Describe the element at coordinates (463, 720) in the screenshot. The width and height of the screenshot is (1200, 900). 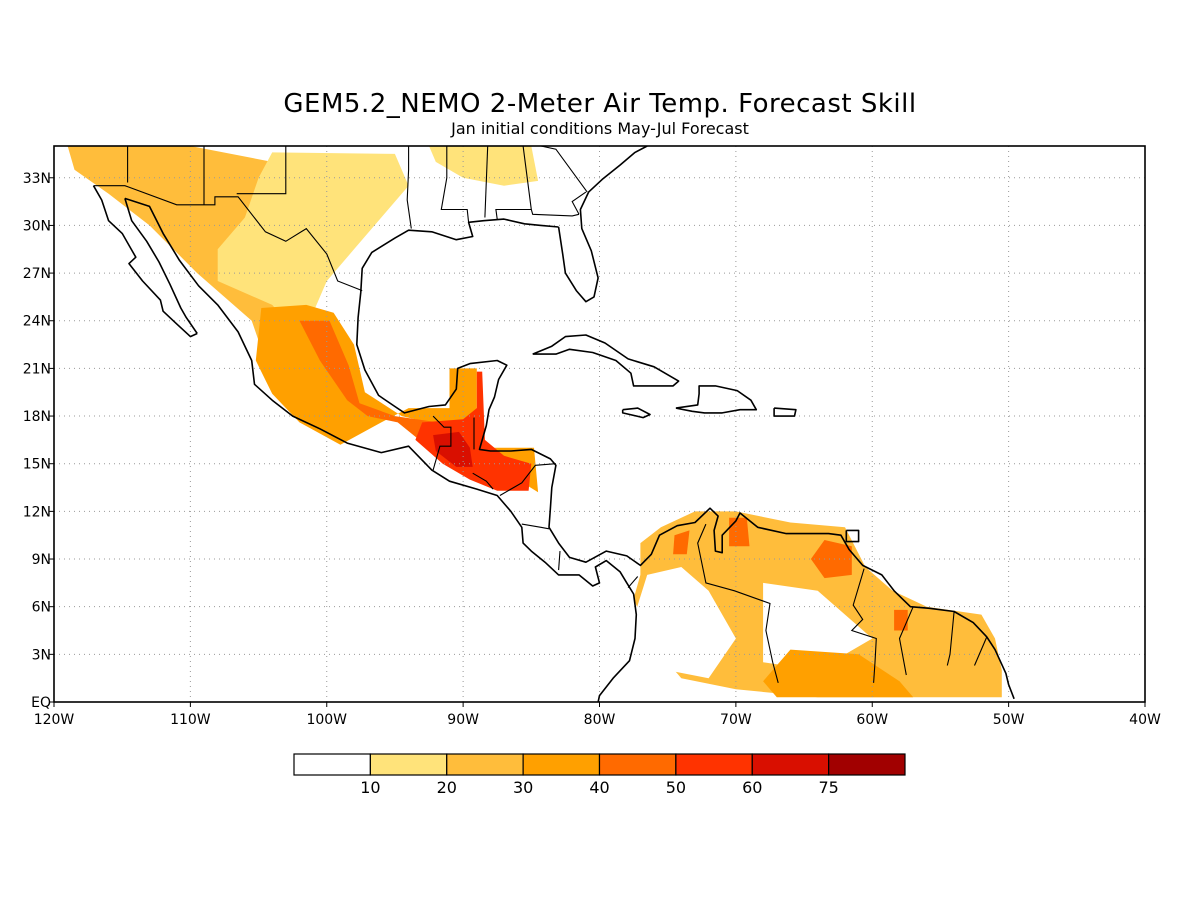
I see `x-tick-label: 90W` at that location.